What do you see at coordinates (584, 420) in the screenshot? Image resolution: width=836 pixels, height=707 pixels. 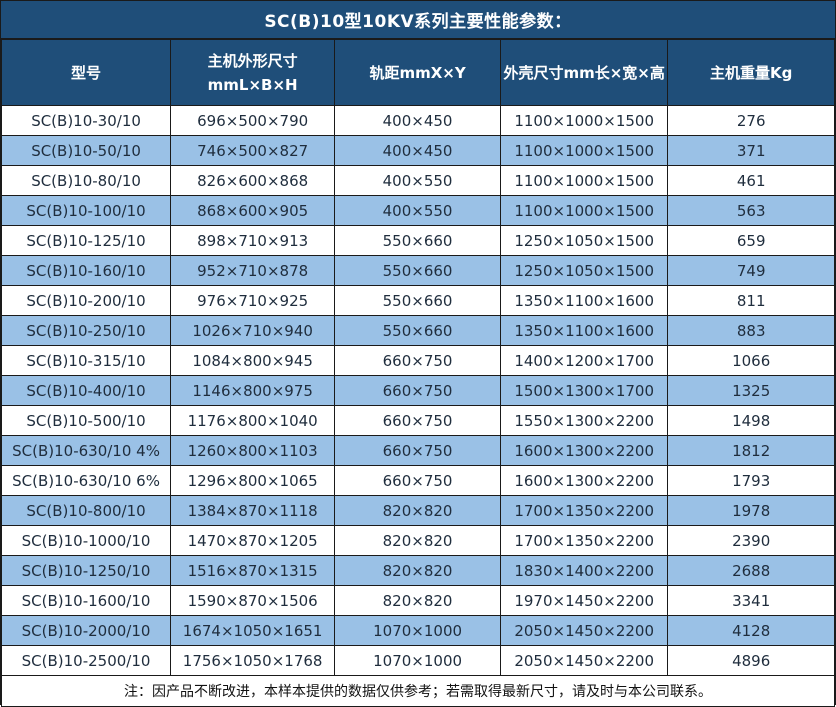 I see `cell: 1550×1300×2200` at bounding box center [584, 420].